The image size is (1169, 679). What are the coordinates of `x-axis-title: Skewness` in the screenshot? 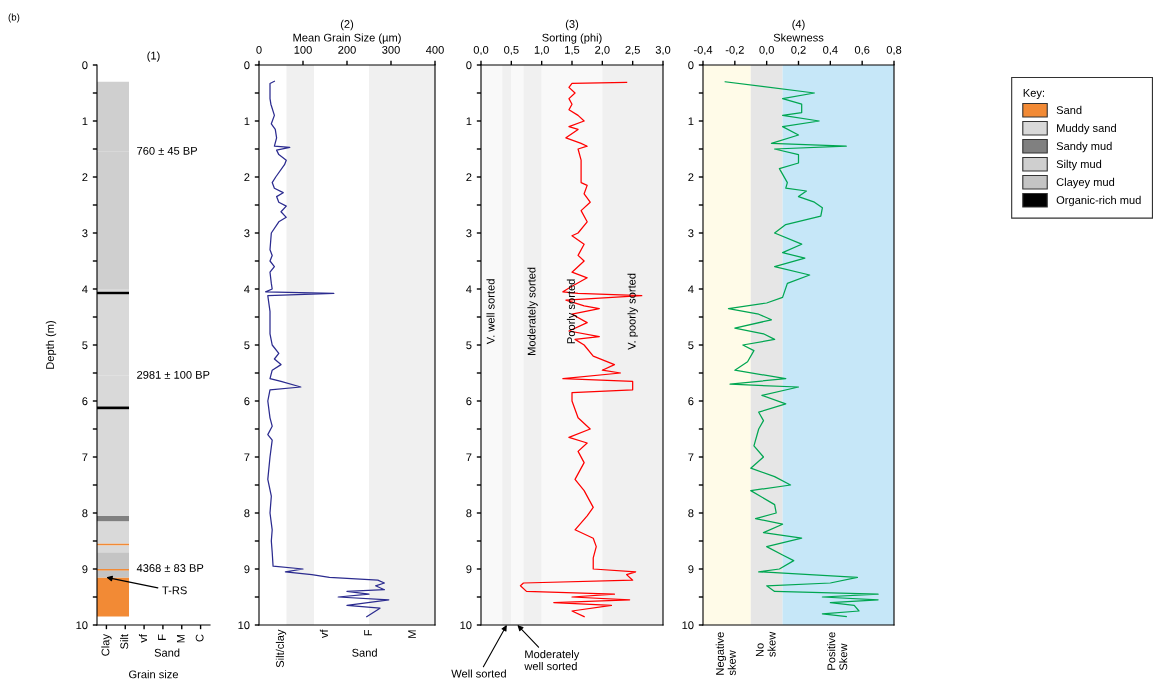 It's located at (798, 37).